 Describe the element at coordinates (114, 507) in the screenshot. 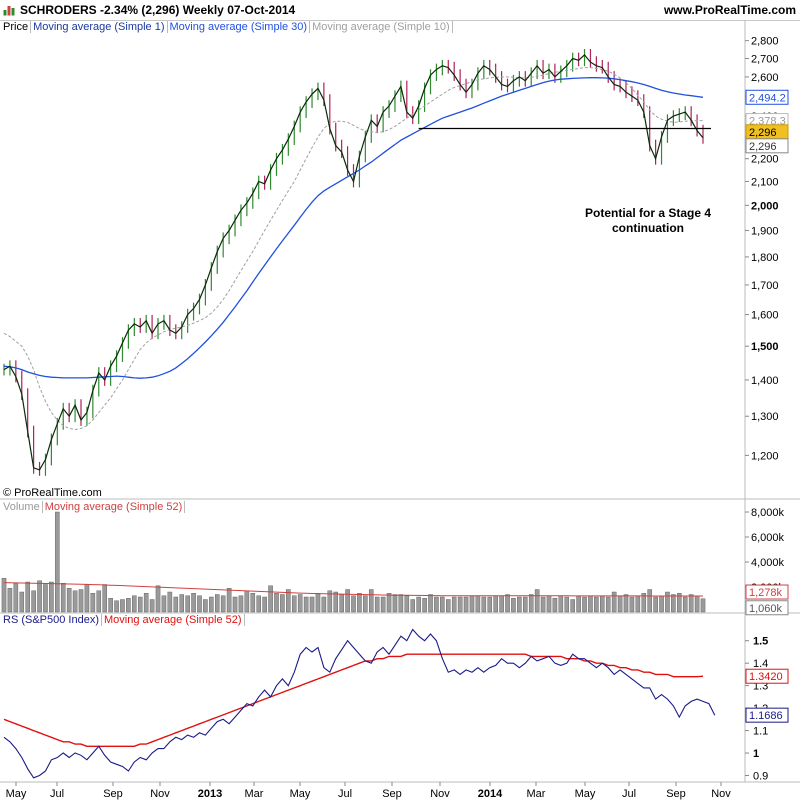

I see `legend-volume-ma: Moving average (Simple 52)` at that location.